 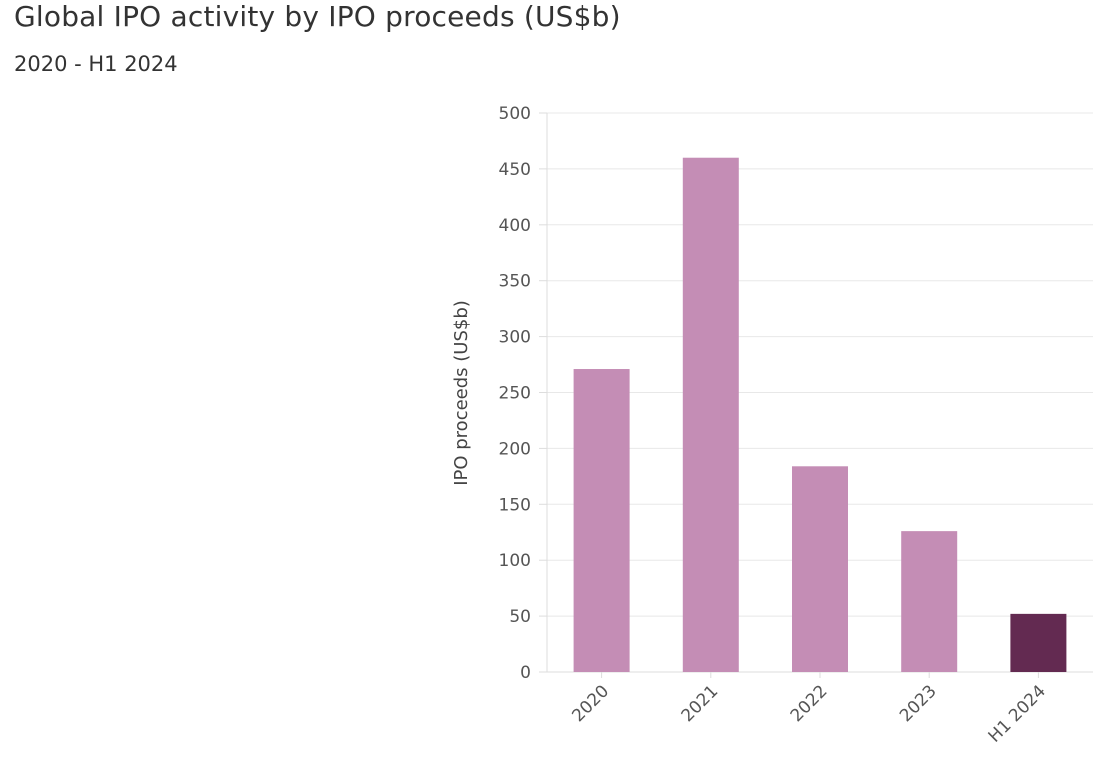 I want to click on y-tick-label: 50, so click(x=520, y=617).